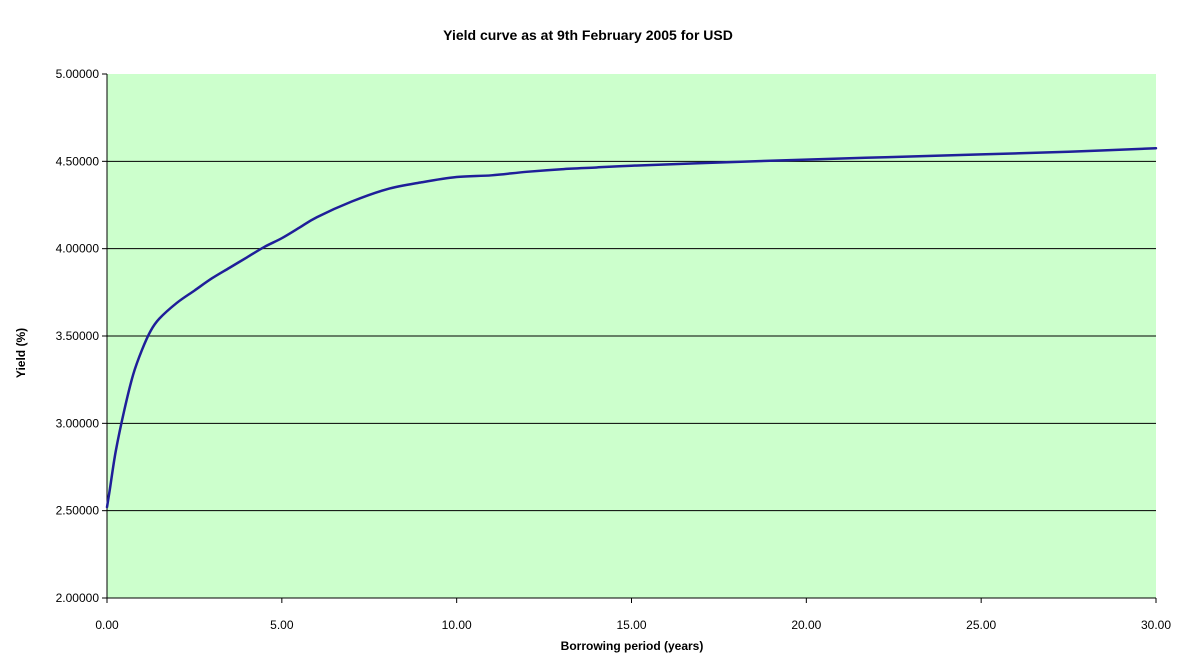  What do you see at coordinates (78, 161) in the screenshot?
I see `y-tick-label: 4.50000` at bounding box center [78, 161].